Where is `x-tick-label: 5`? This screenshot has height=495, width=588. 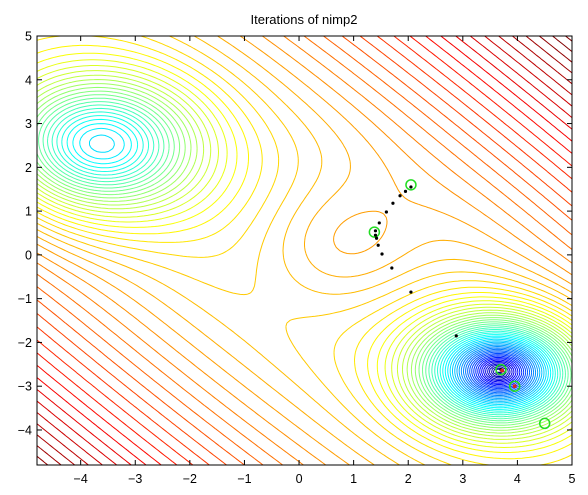 x-tick-label: 5 is located at coordinates (572, 479).